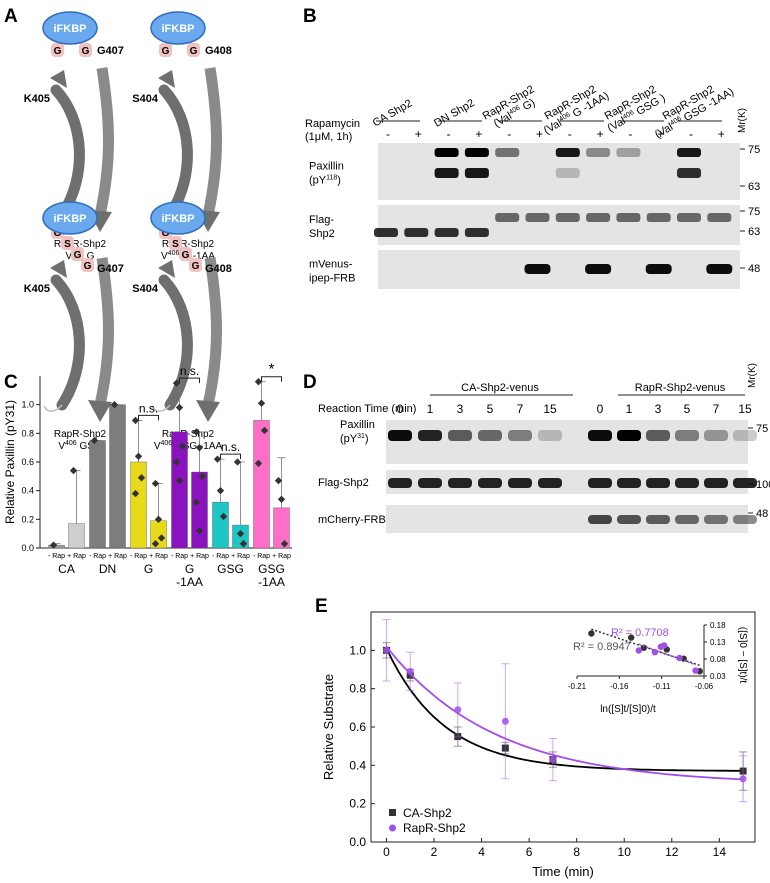  I want to click on y-axis-label: Relative Substrate, so click(328, 727).